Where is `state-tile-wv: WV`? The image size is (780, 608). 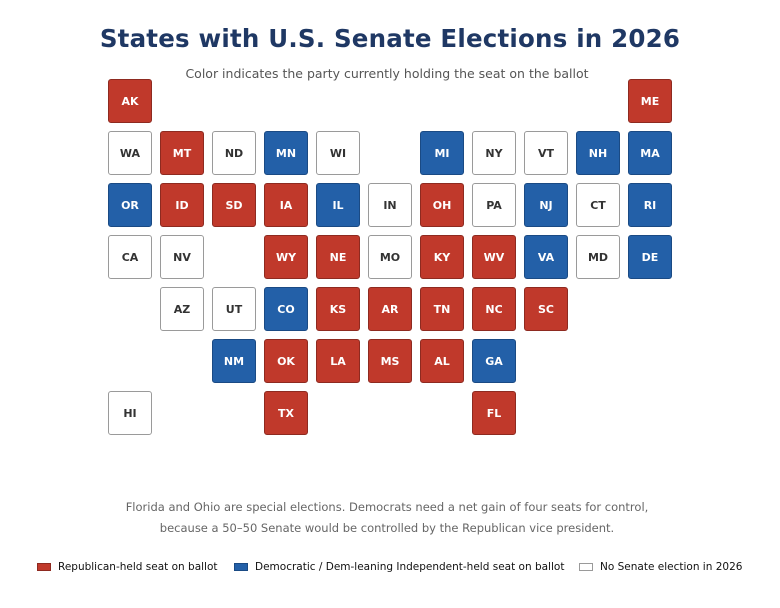
state-tile-wv: WV is located at coordinates (494, 257).